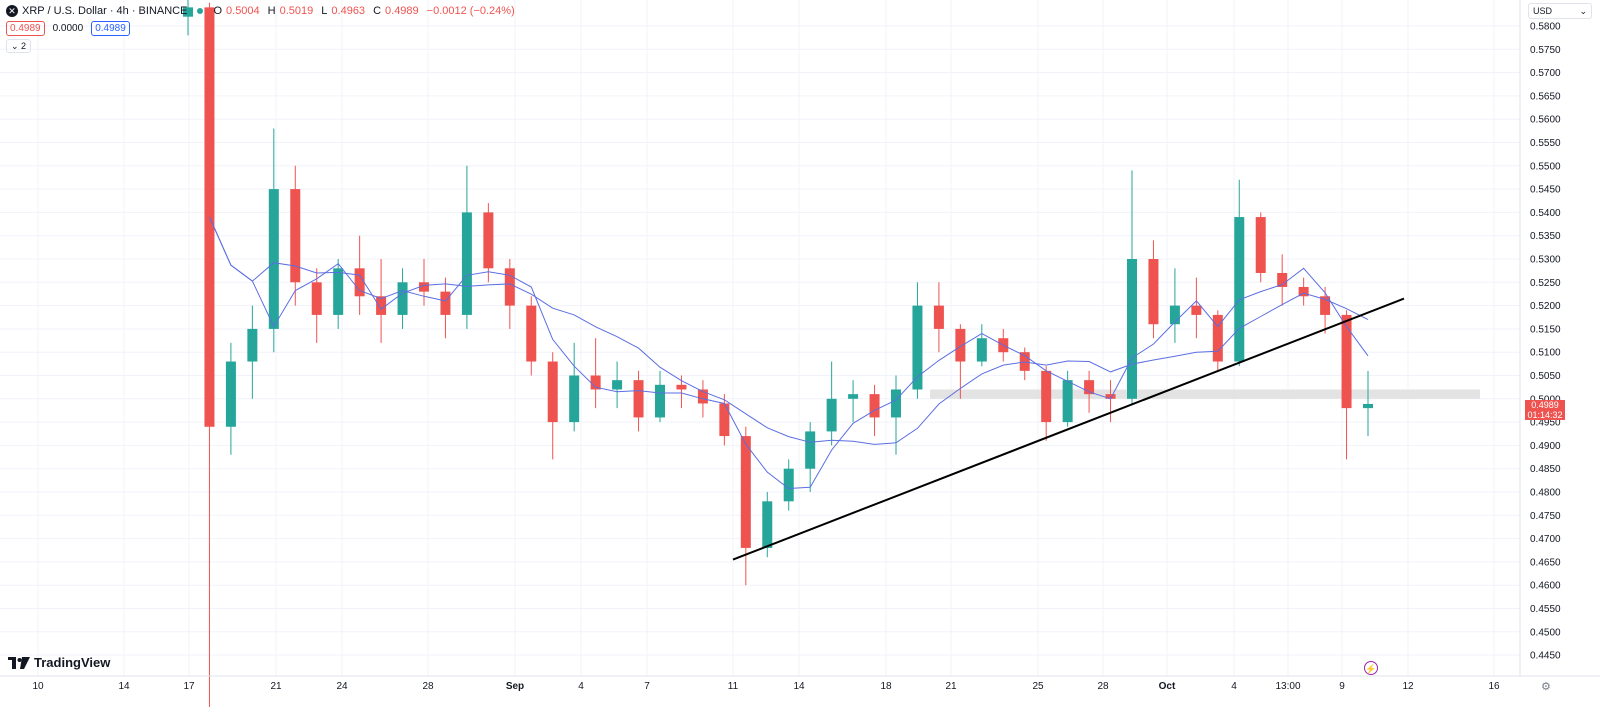 Image resolution: width=1600 pixels, height=707 pixels. Describe the element at coordinates (19, 46) in the screenshot. I see `indicators-collapse-button: ⌄ 2` at that location.